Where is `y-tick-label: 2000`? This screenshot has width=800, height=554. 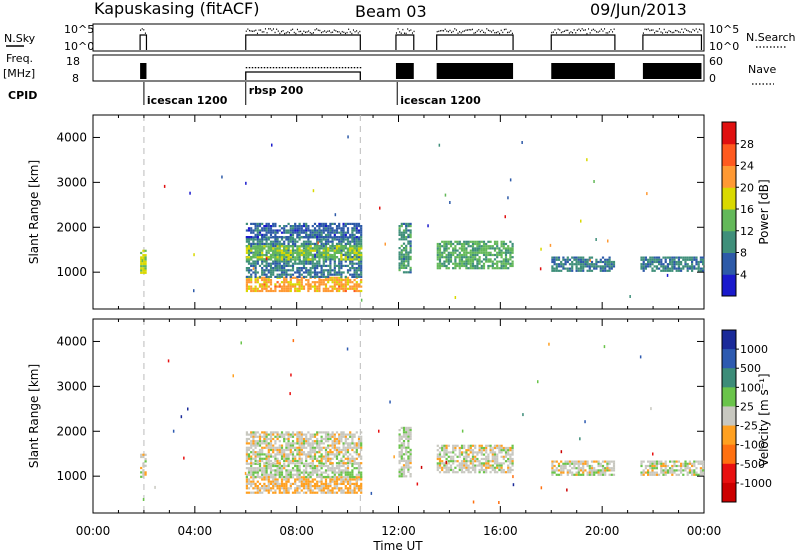 y-tick-label: 2000 is located at coordinates (71, 227).